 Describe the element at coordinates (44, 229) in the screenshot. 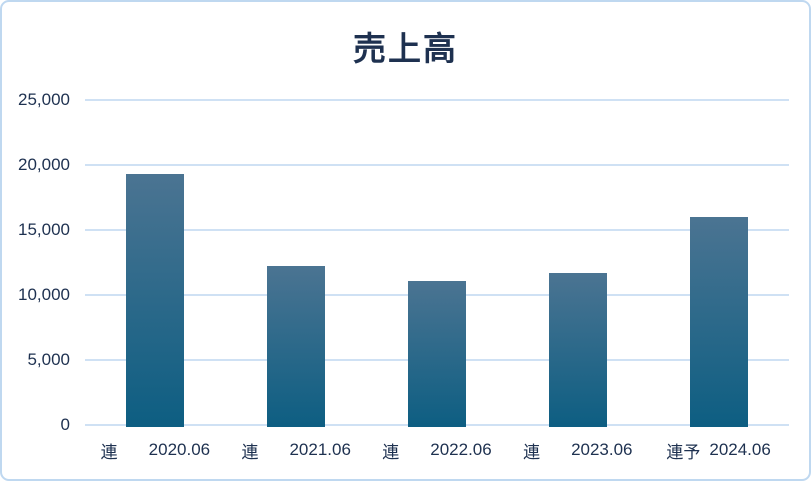

I see `y-axis-tick-label: 15,000` at that location.